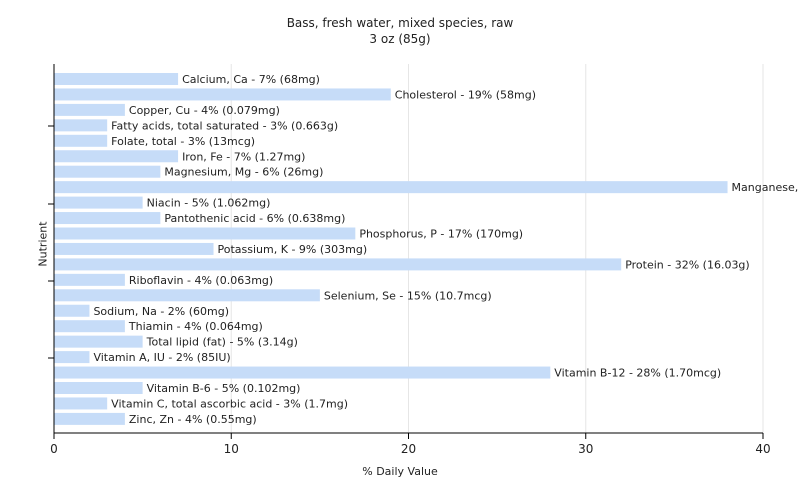 This screenshot has height=500, width=800. What do you see at coordinates (43, 244) in the screenshot?
I see `y-axis-label: Nutrient` at bounding box center [43, 244].